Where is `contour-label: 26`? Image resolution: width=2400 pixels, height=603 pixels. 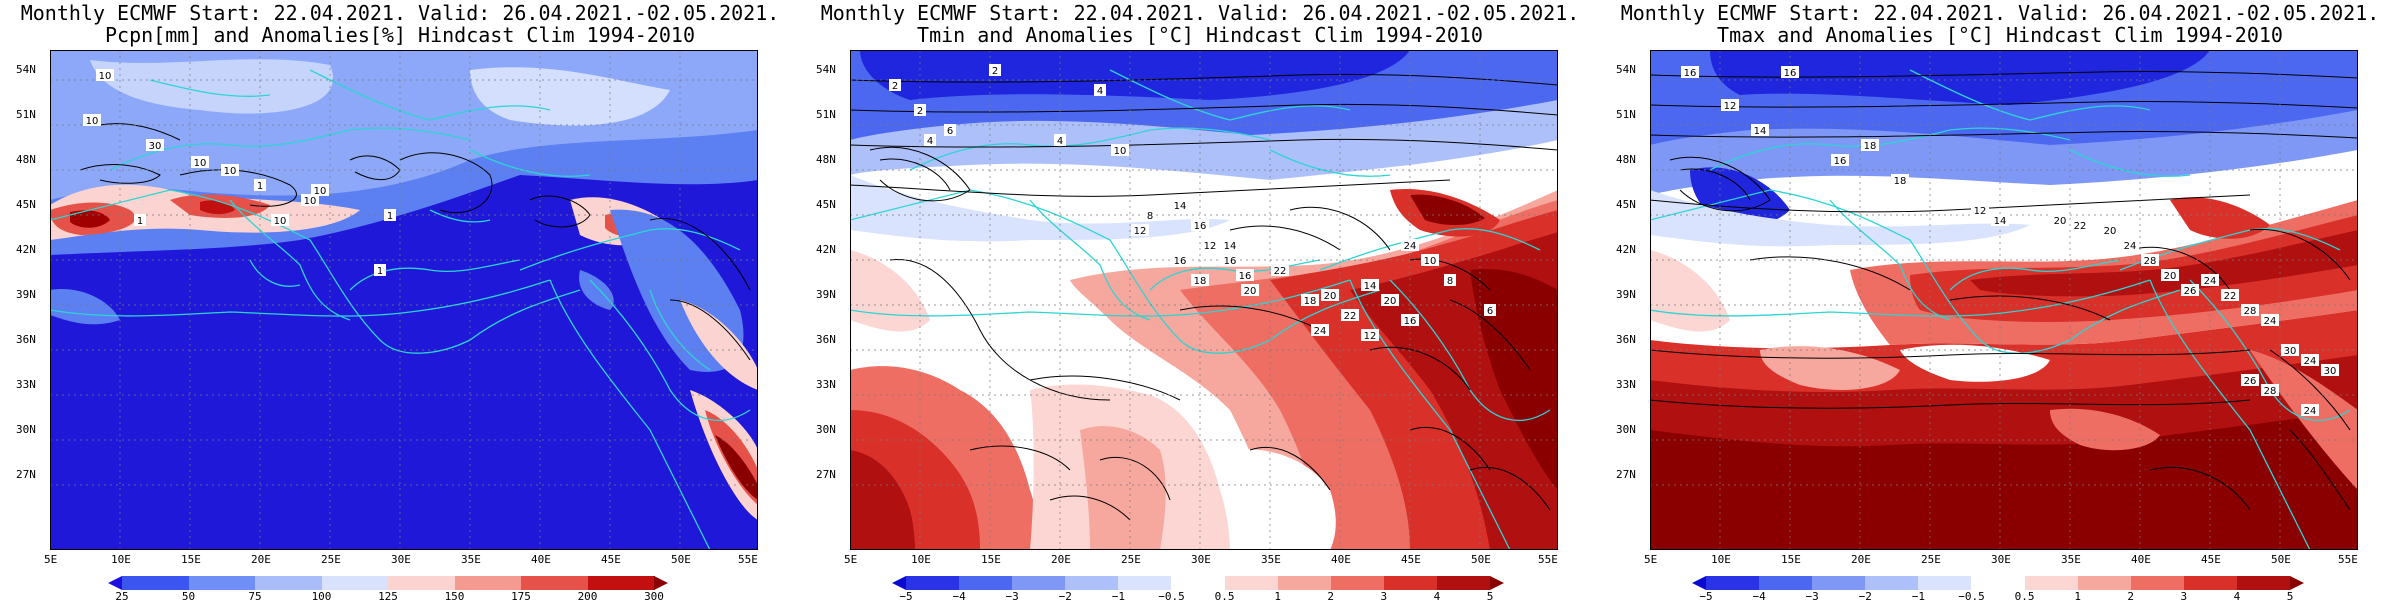 contour-label: 26 is located at coordinates (2250, 381).